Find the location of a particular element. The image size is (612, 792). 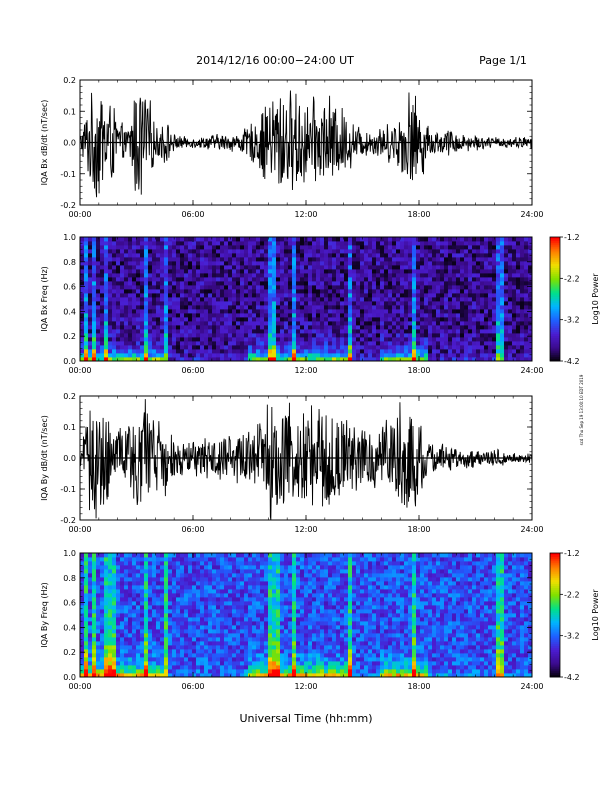

colorbar-swatch is located at coordinates (555, 279).